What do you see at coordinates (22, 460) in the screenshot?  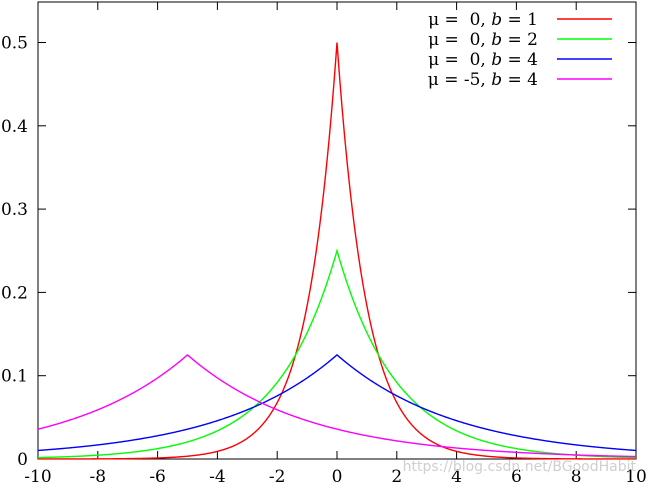 I see `y-tick-label: 0` at bounding box center [22, 460].